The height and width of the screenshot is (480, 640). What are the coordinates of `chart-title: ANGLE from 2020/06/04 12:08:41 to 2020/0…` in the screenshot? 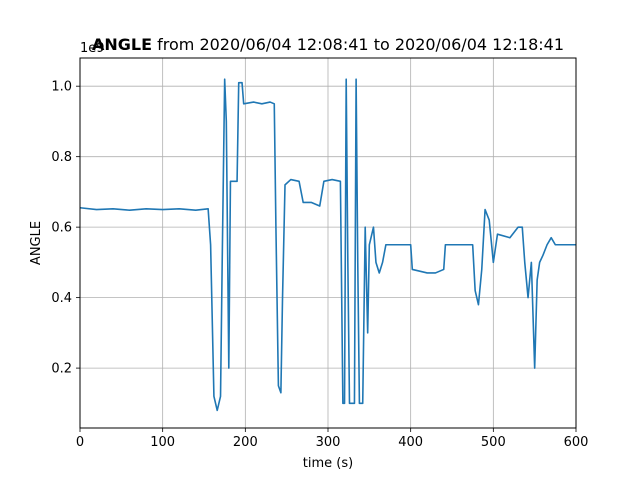 It's located at (328, 44).